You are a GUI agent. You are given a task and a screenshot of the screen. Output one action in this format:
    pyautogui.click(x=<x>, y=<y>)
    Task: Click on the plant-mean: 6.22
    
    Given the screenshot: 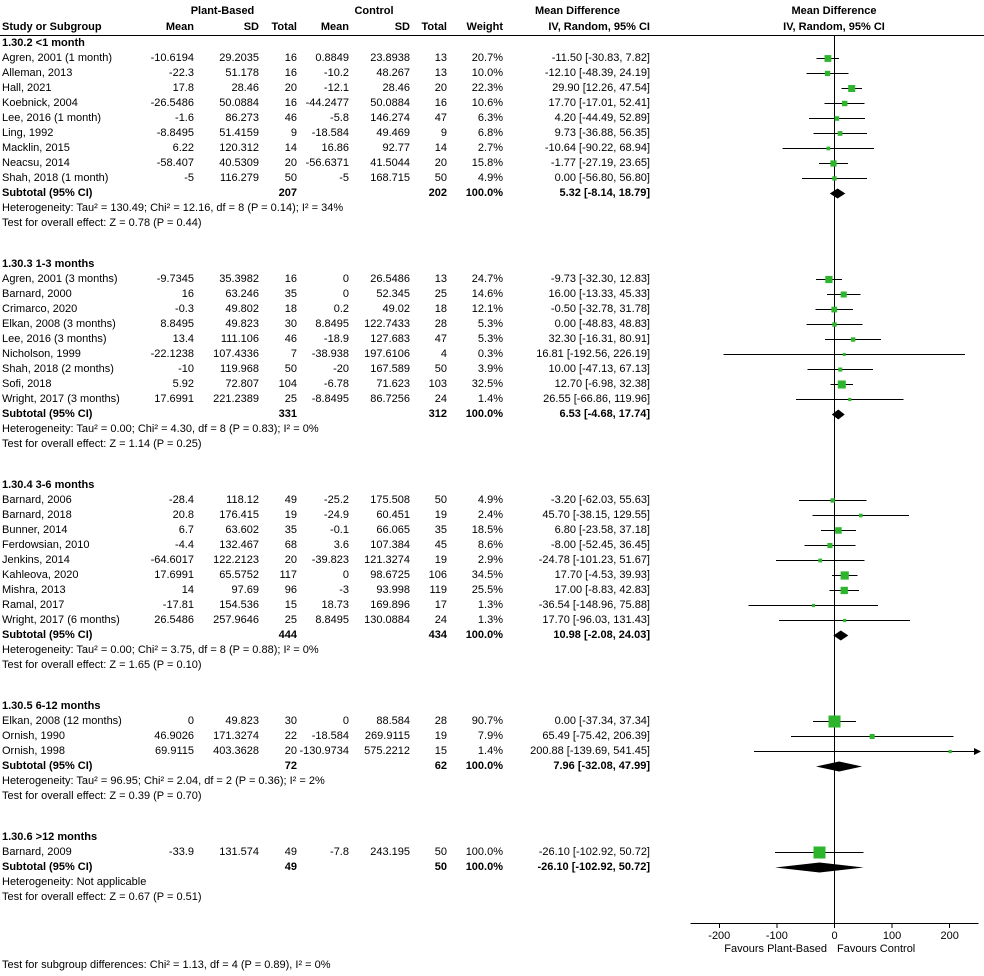 What is the action you would take?
    pyautogui.click(x=183, y=148)
    